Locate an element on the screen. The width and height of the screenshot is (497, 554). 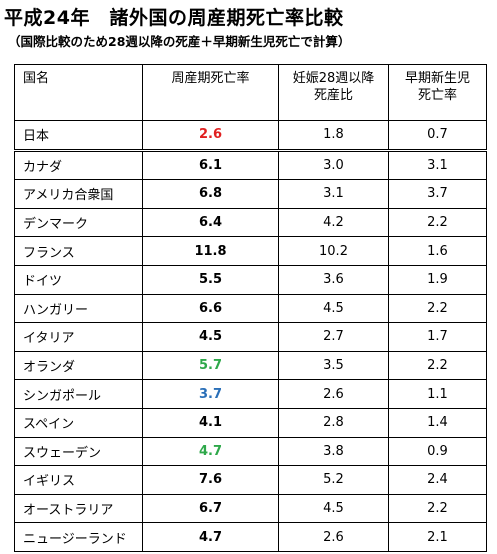
stillbirth-ratio-cell: 4.2 is located at coordinates (333, 222).